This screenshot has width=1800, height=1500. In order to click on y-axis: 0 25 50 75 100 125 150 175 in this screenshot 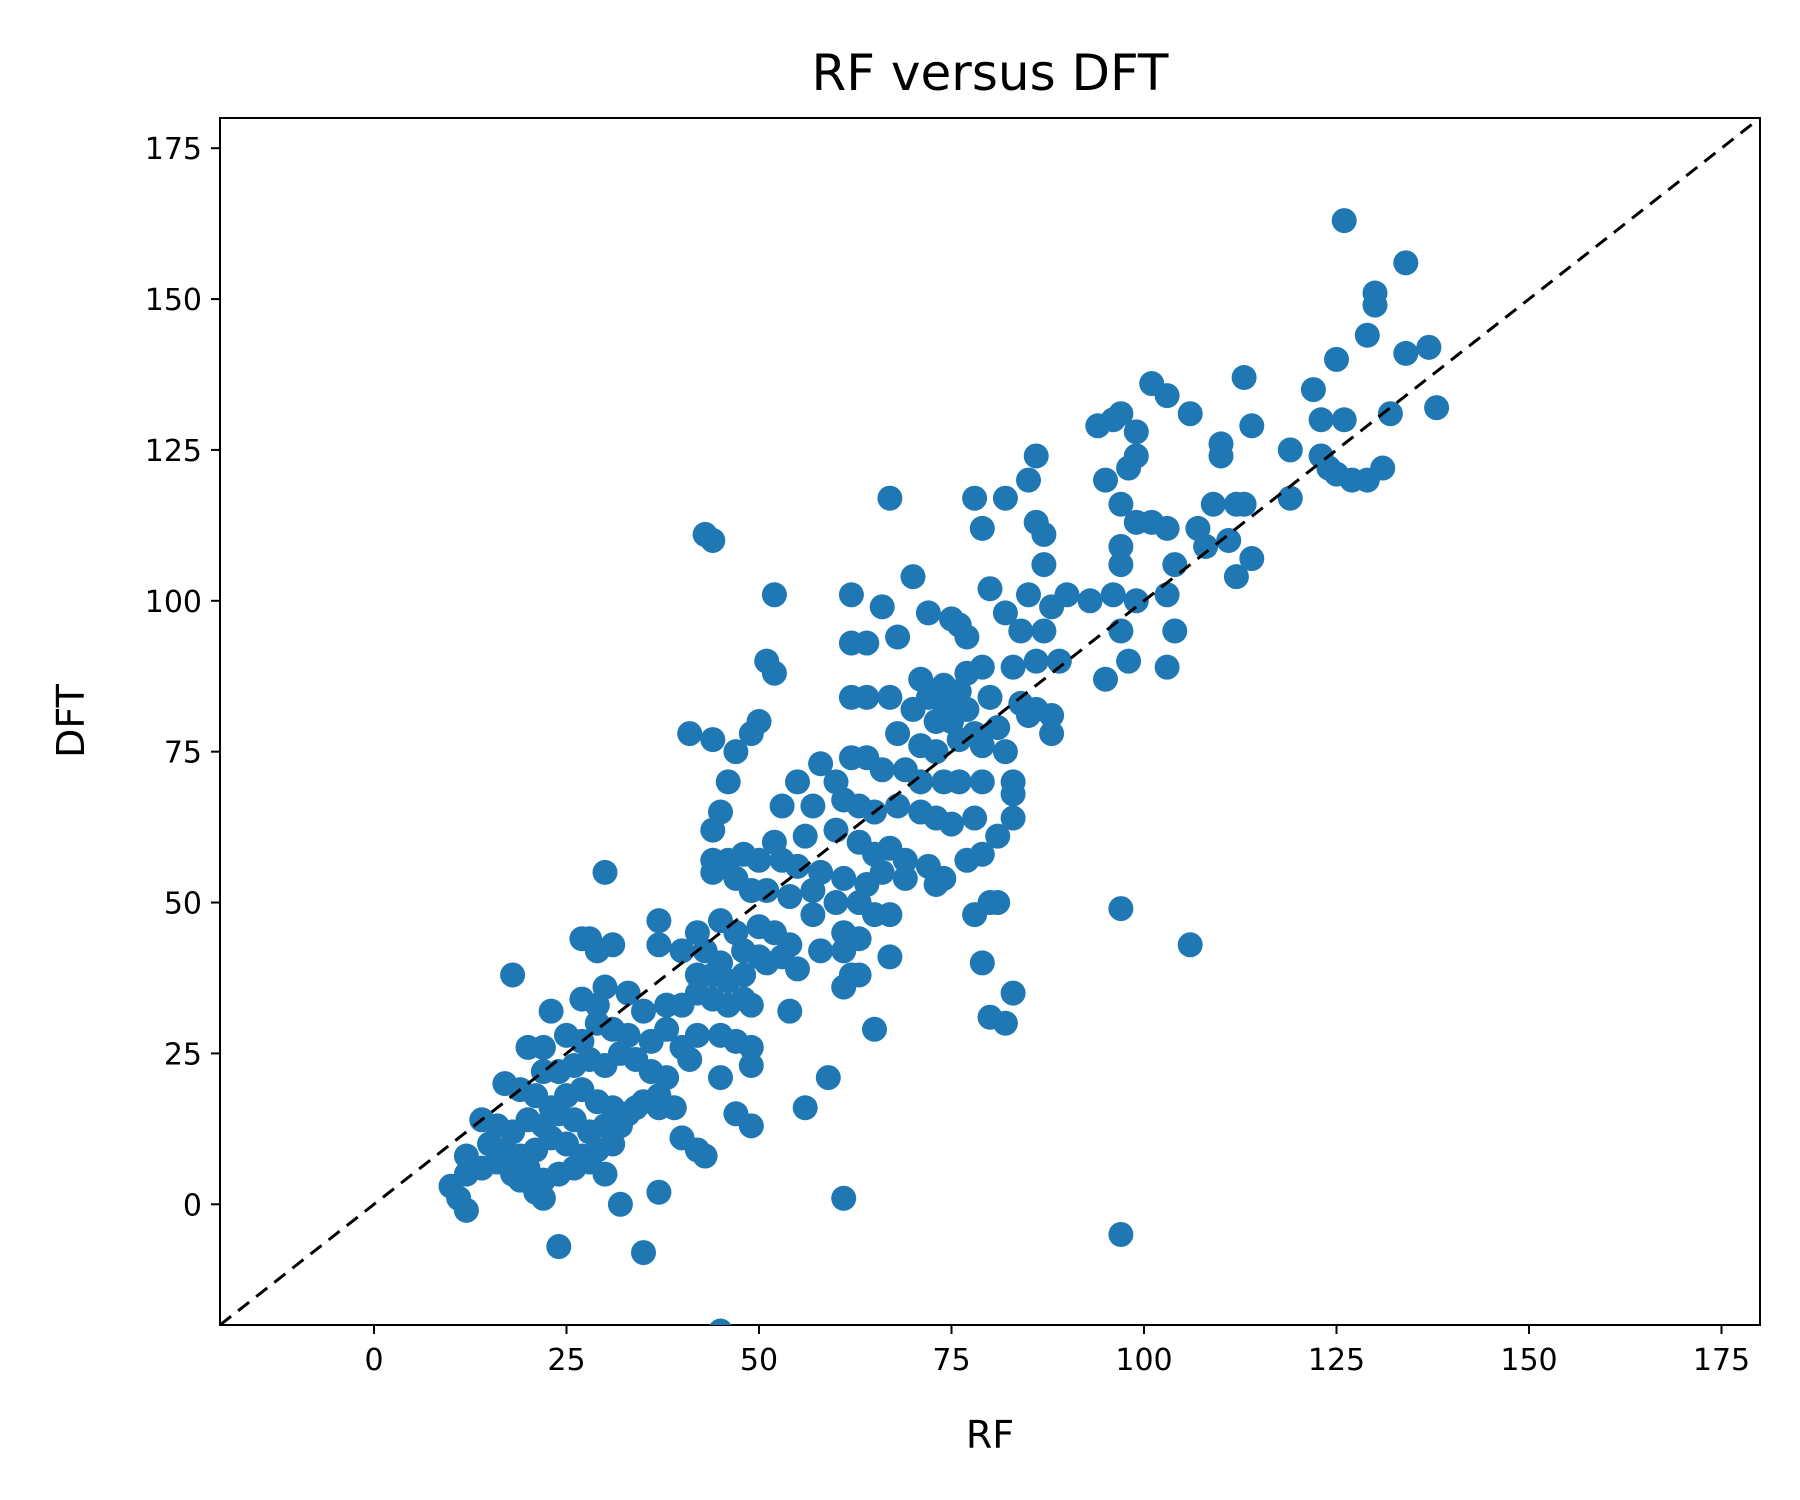, I will do `click(182, 677)`.